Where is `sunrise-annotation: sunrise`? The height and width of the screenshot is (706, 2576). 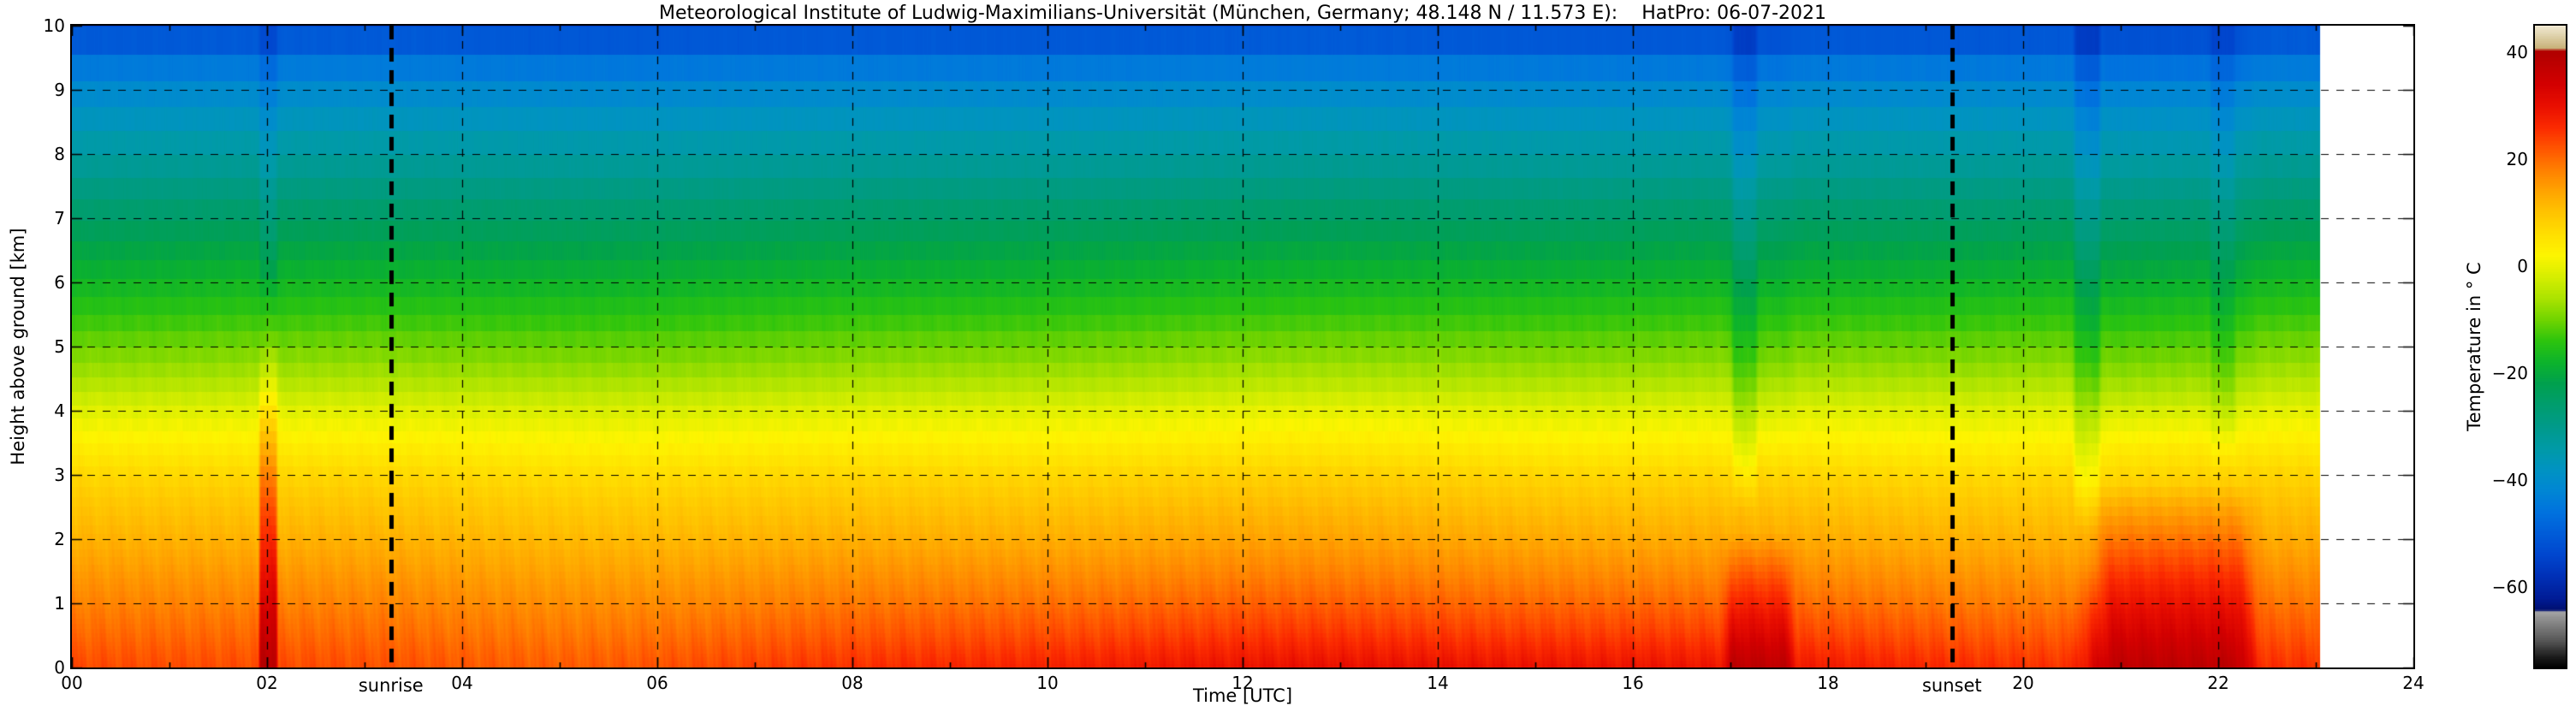
sunrise-annotation: sunrise is located at coordinates (391, 685).